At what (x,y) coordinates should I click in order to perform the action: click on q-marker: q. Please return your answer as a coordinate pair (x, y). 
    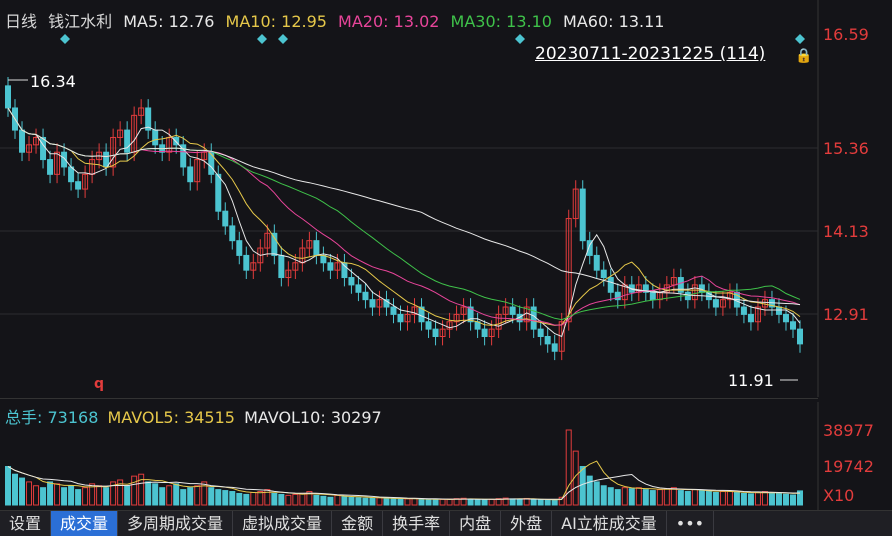
    Looking at the image, I should click on (99, 384).